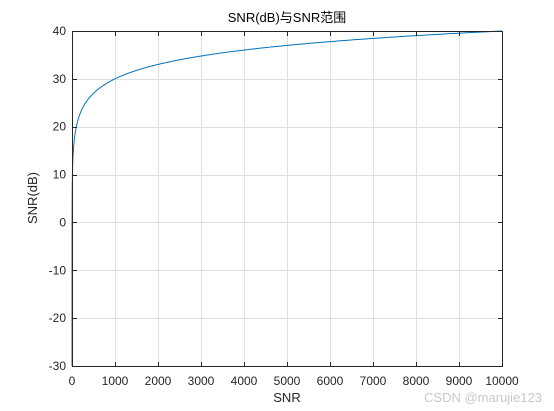  Describe the element at coordinates (158, 381) in the screenshot. I see `x-tick-label: 2000` at that location.